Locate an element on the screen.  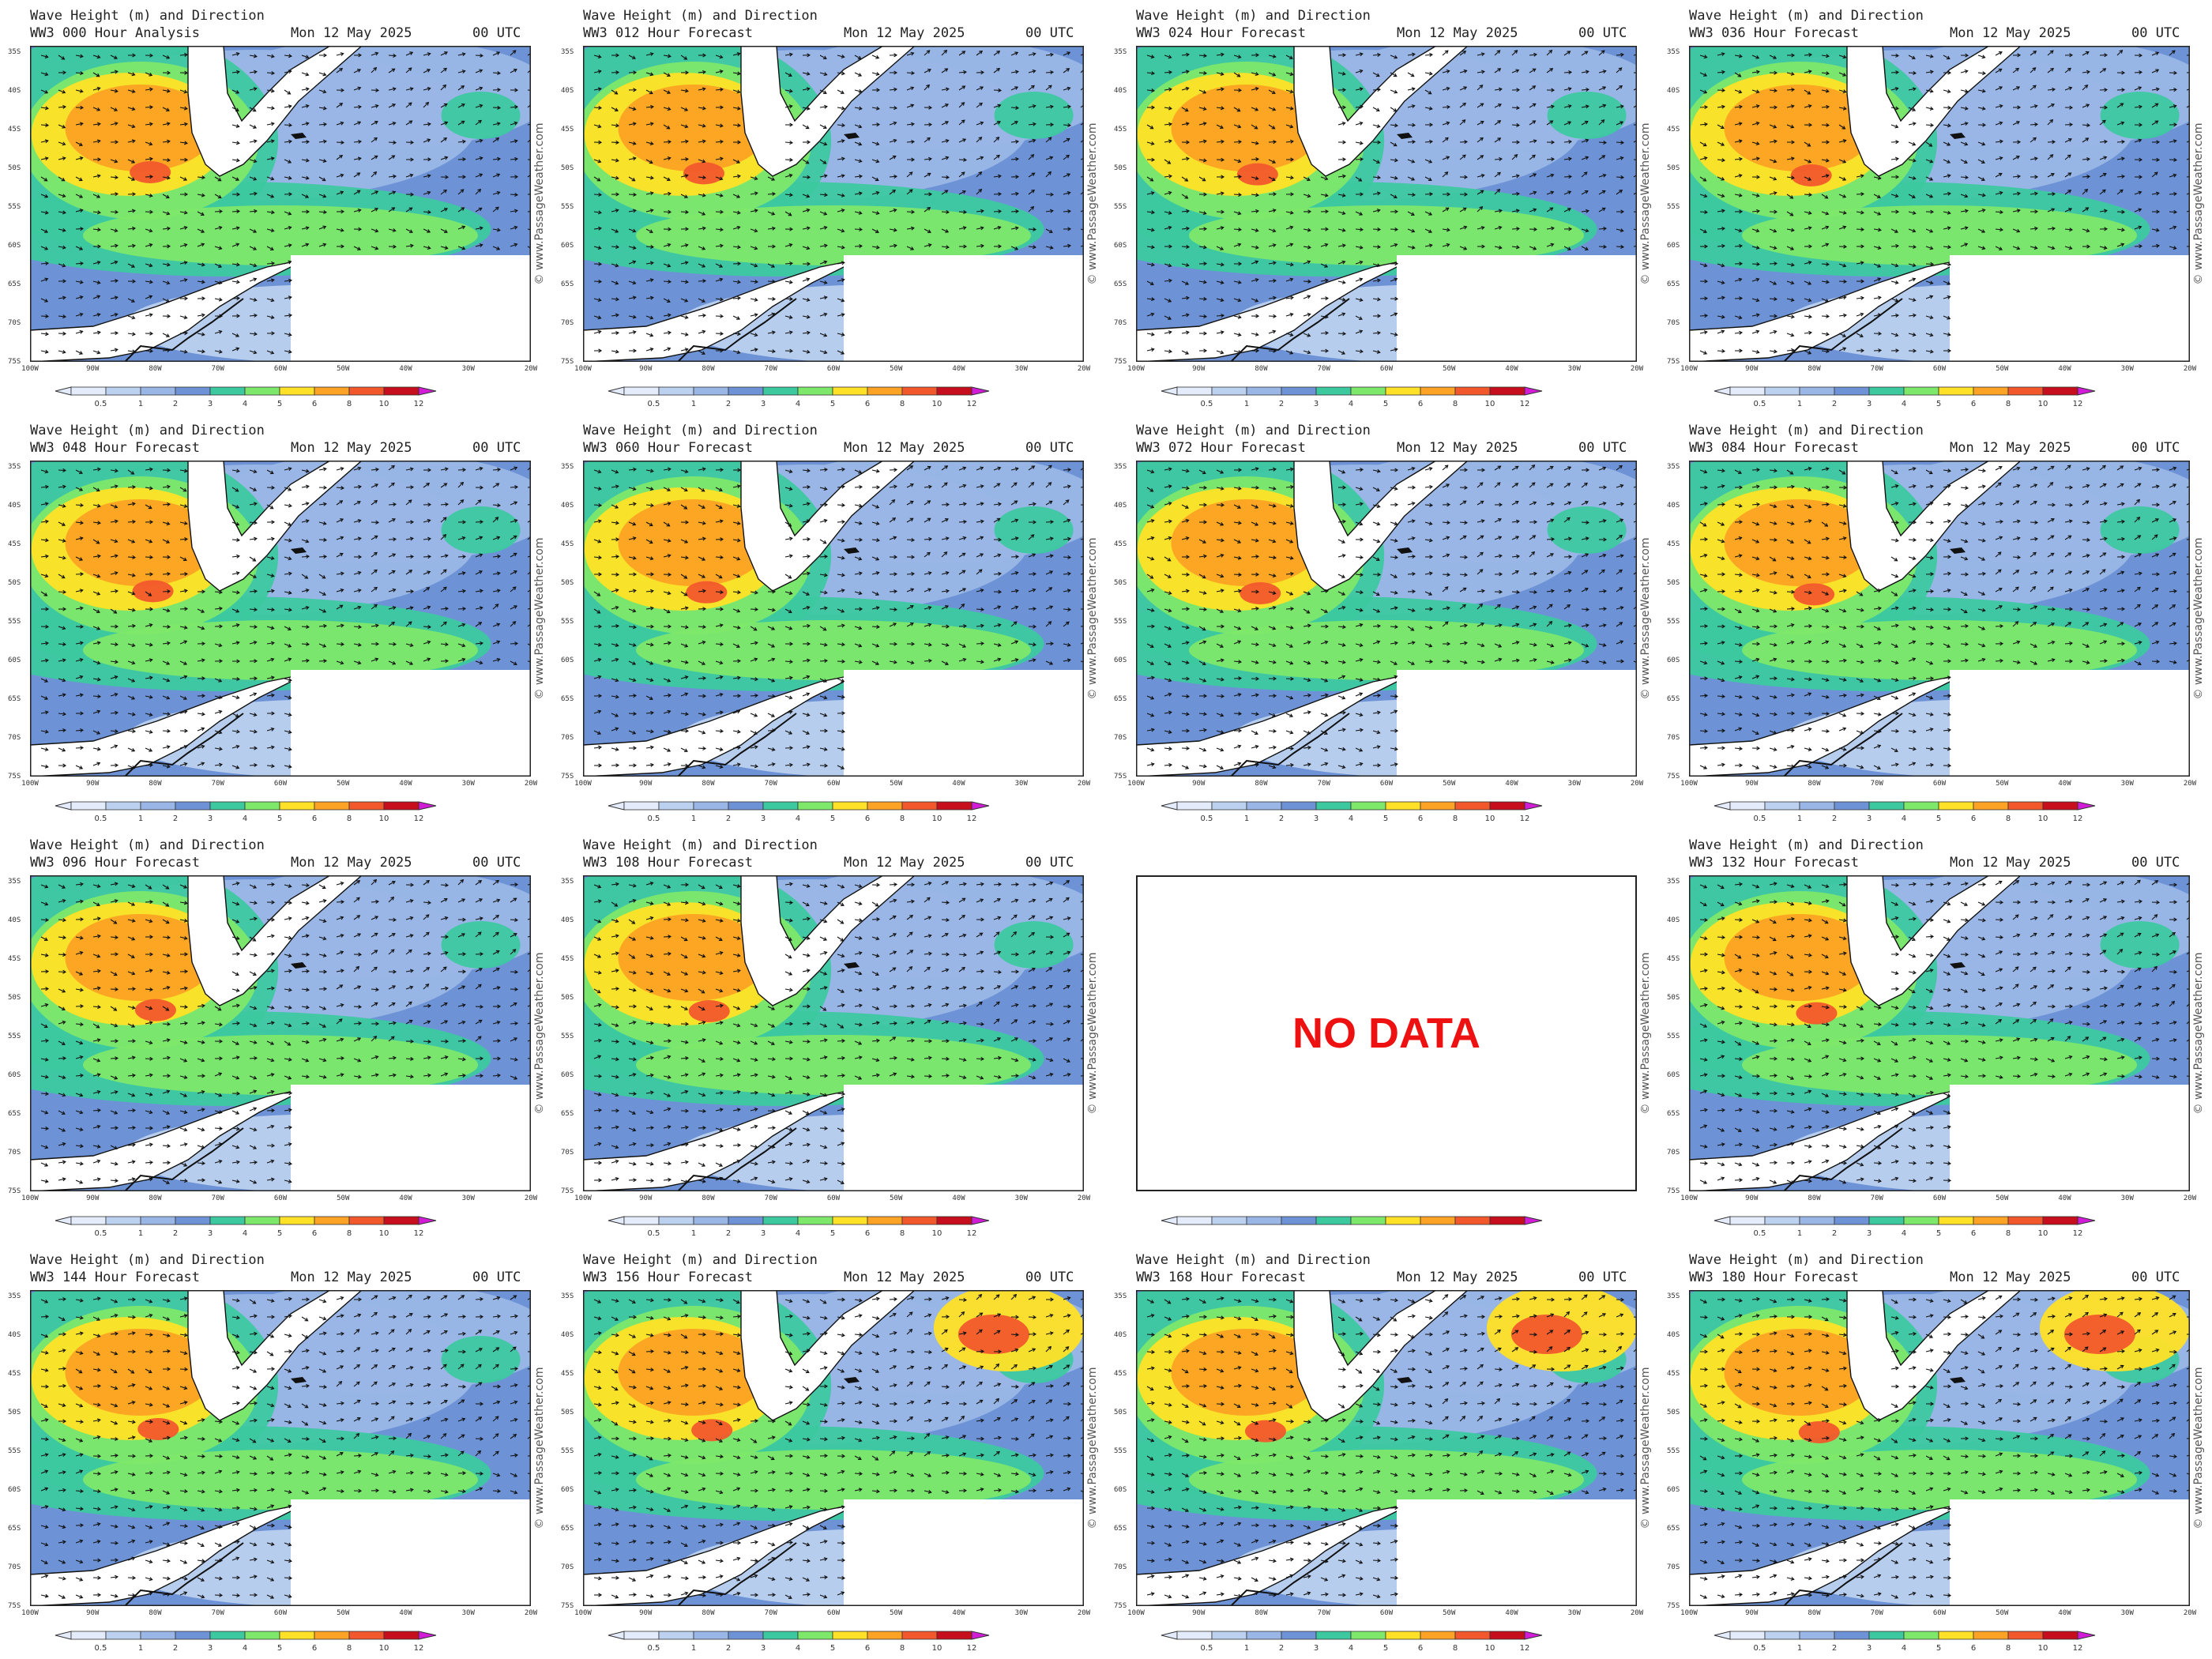
colorbar: 0.5 1 2 3 4 5 6 8 10 12 is located at coordinates (799, 812).